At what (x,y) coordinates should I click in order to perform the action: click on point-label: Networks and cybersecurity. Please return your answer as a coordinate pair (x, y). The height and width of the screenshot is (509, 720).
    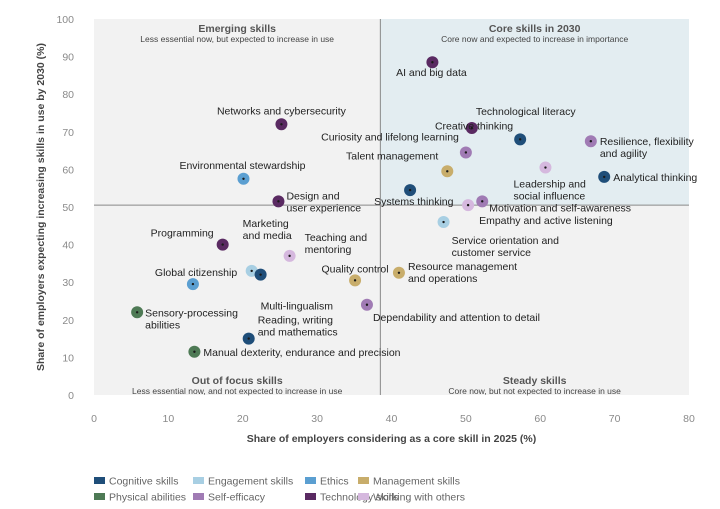
    Looking at the image, I should click on (282, 111).